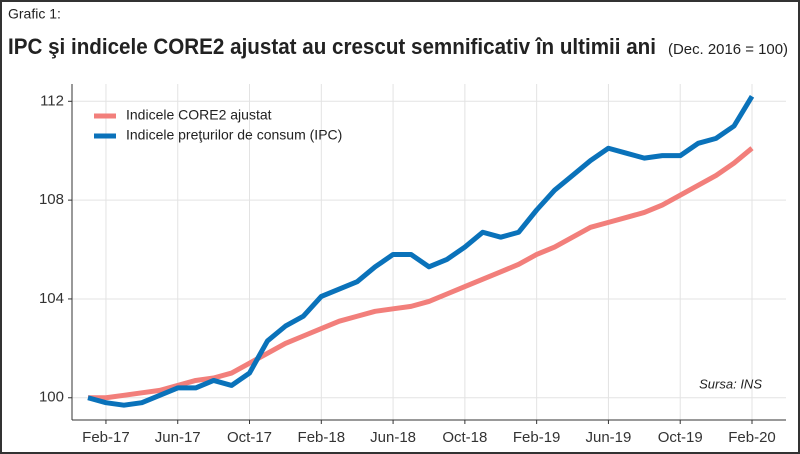  What do you see at coordinates (752, 437) in the screenshot?
I see `x-tick-label: Feb-20` at bounding box center [752, 437].